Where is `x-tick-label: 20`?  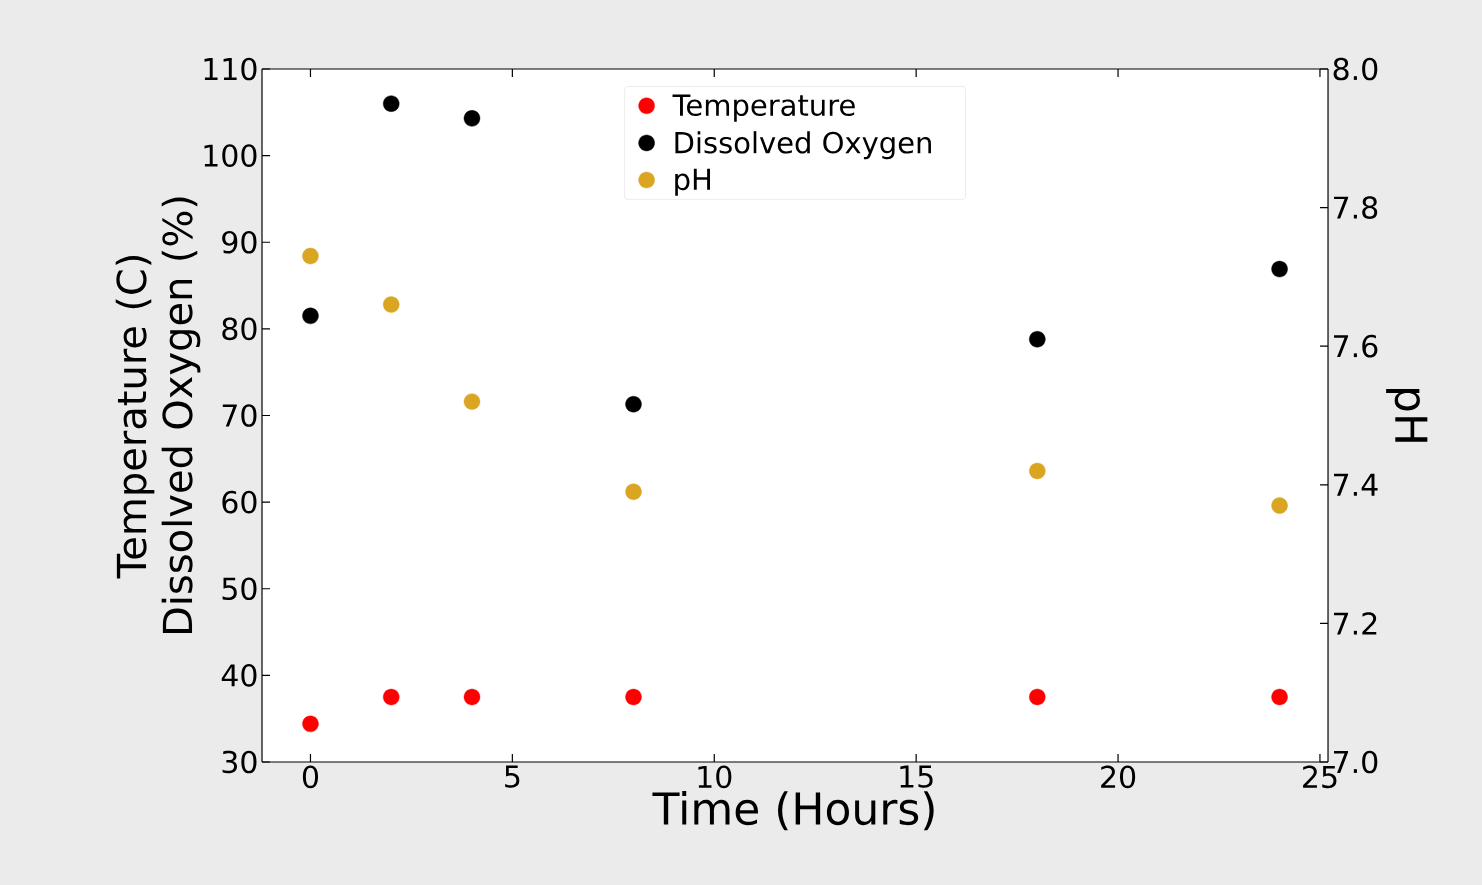 x-tick-label: 20 is located at coordinates (1118, 777).